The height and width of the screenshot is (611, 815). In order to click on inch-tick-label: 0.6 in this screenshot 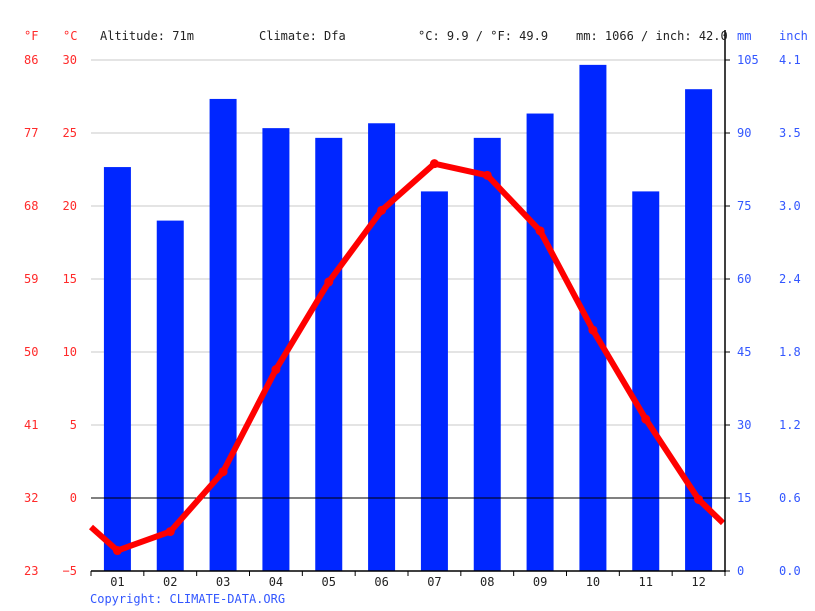, I will do `click(790, 498)`.